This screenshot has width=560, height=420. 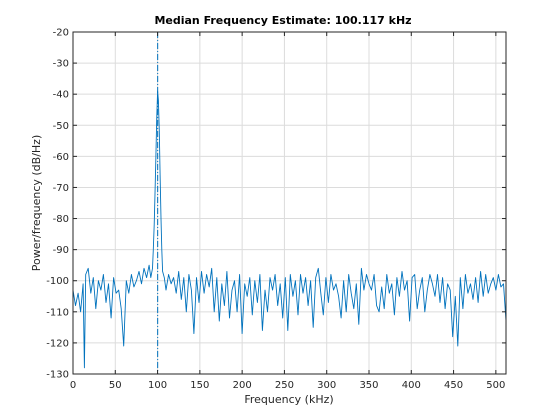 I want to click on x-tick-label: 350, so click(x=368, y=385).